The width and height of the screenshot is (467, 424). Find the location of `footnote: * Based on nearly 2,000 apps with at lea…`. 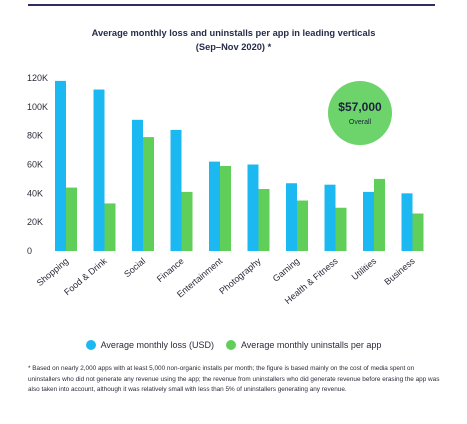

footnote: * Based on nearly 2,000 apps with at lea… is located at coordinates (234, 379).